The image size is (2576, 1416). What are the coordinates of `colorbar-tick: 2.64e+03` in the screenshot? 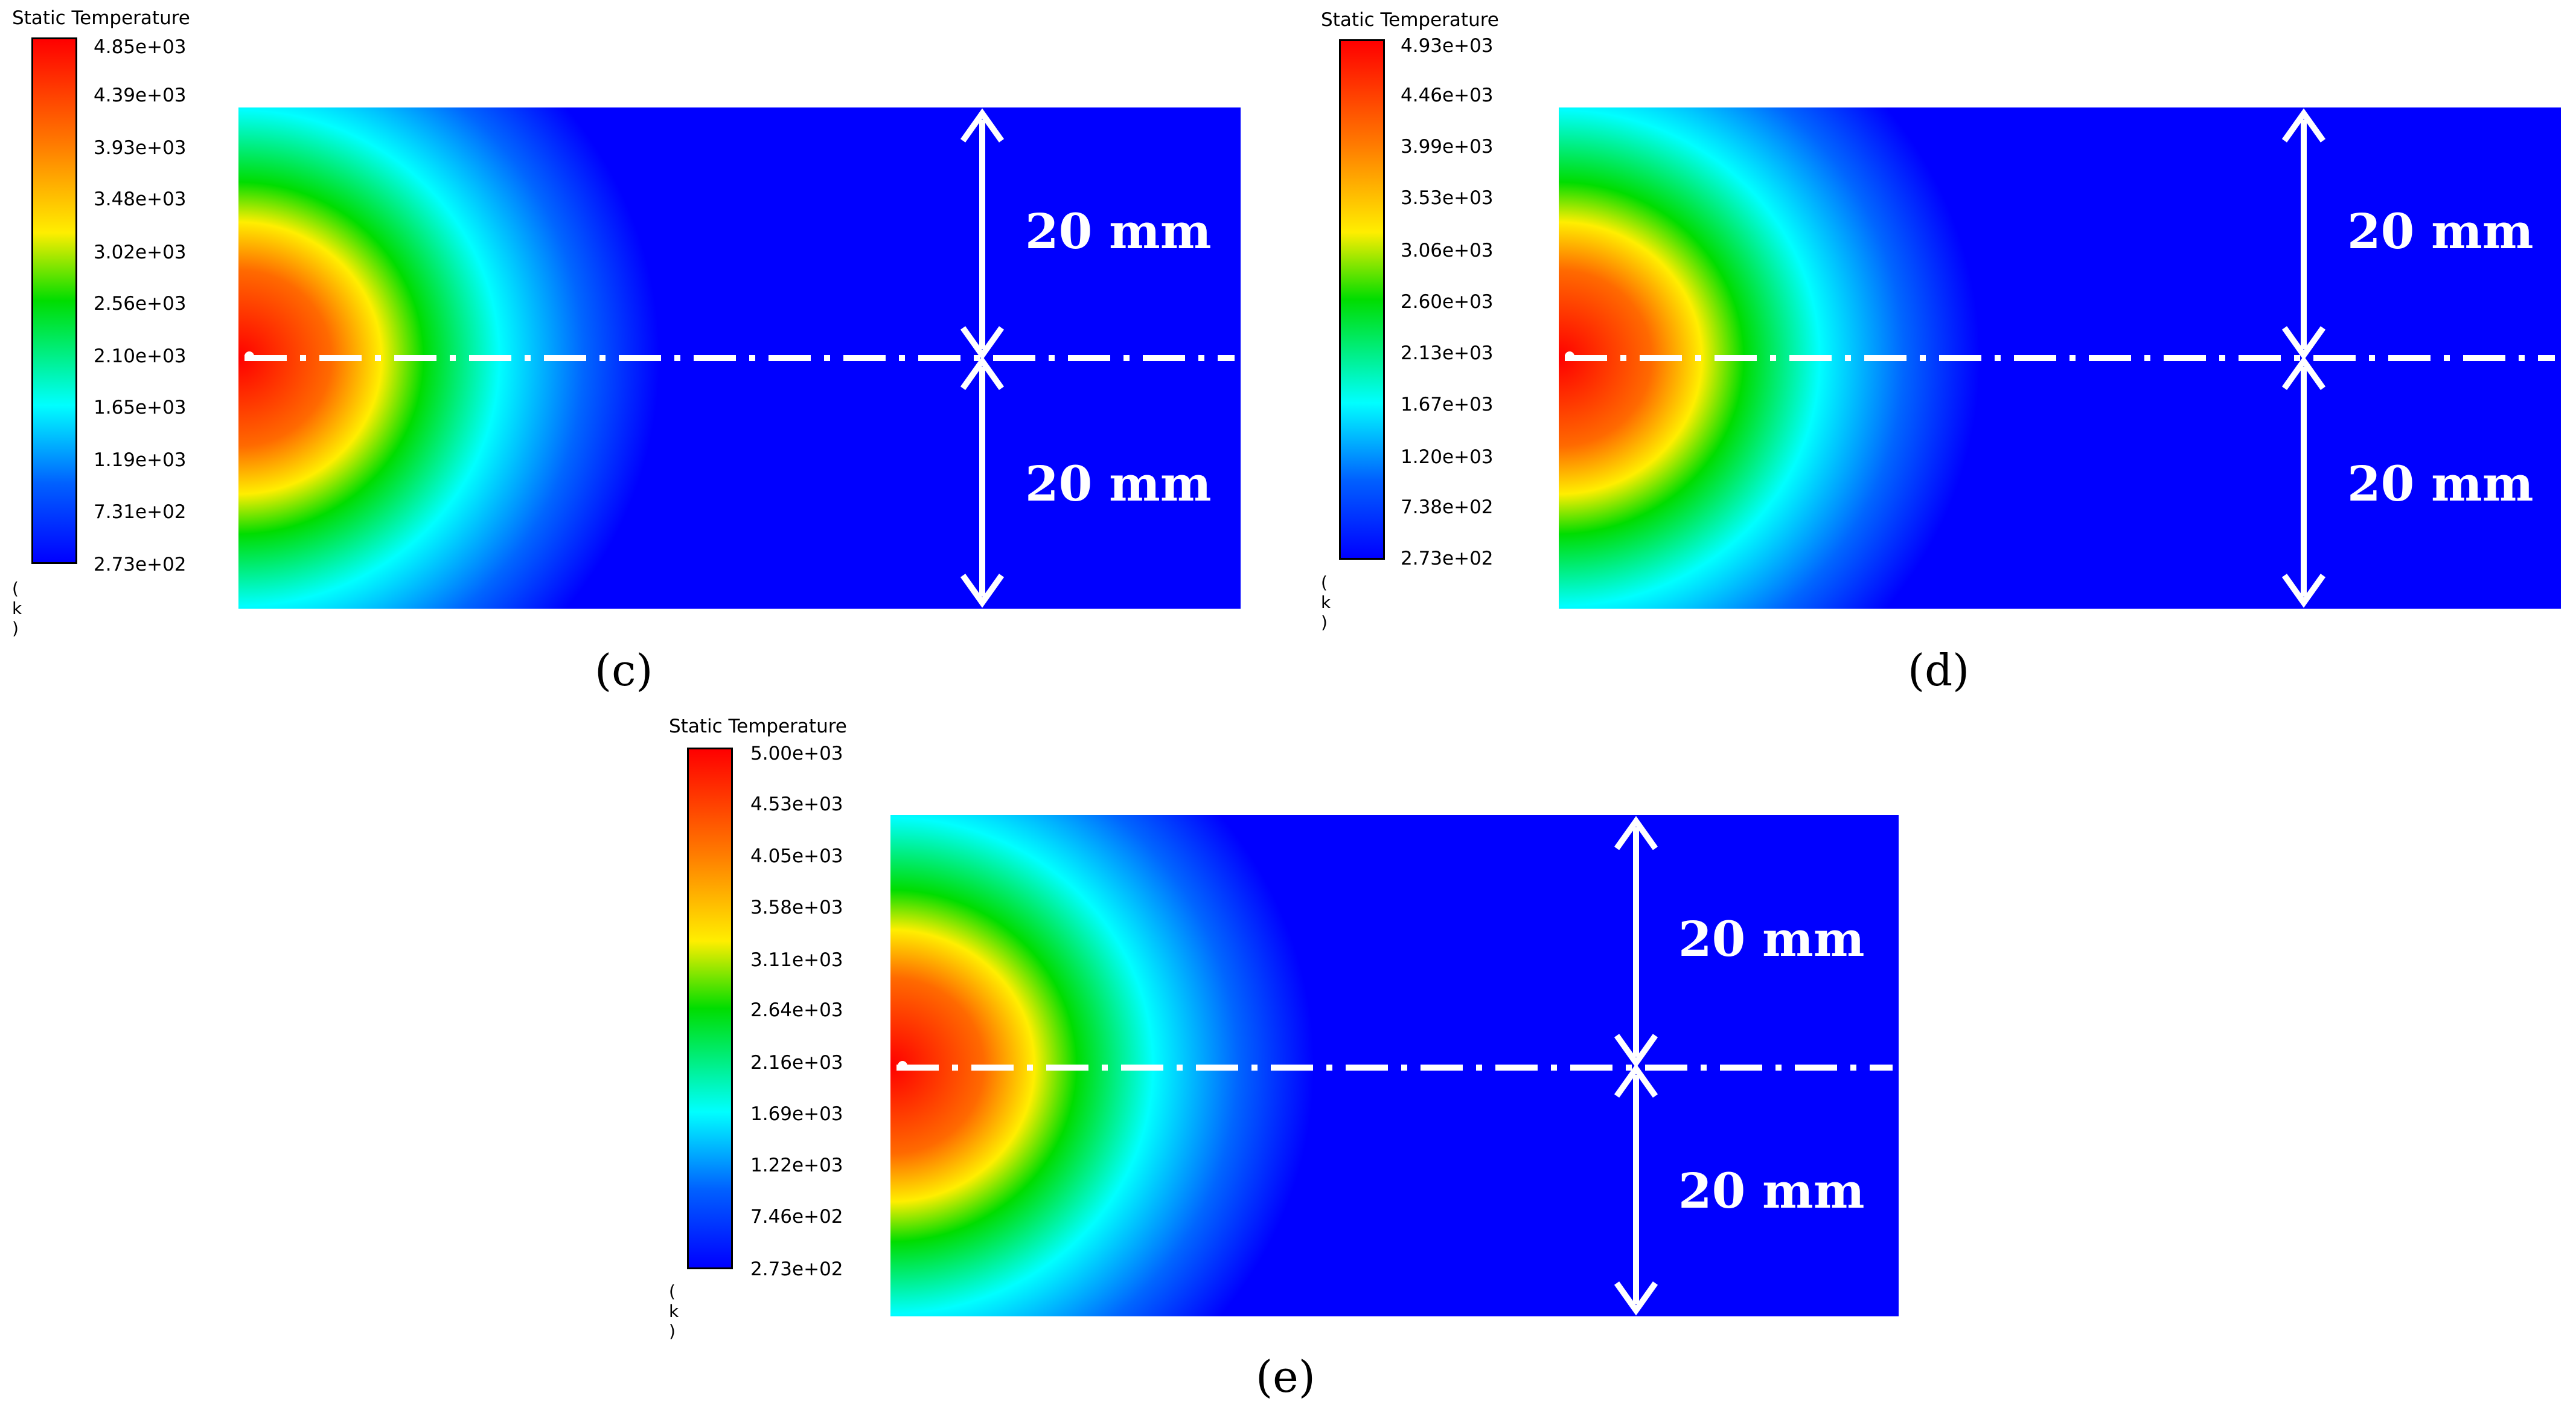 It's located at (796, 1010).